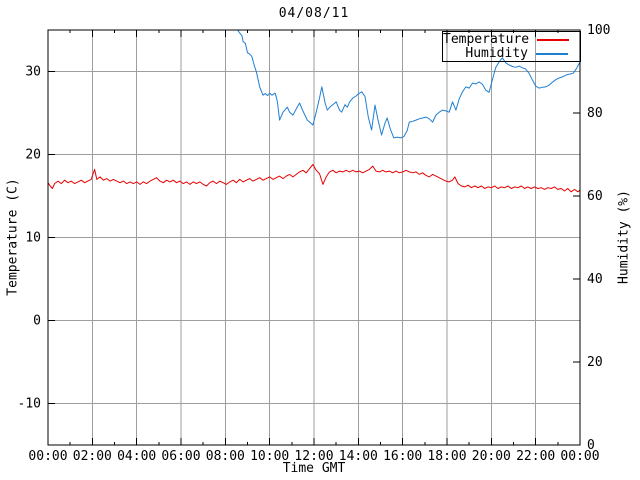 This screenshot has width=640, height=480. I want to click on humidity-series-line, so click(409, 84).